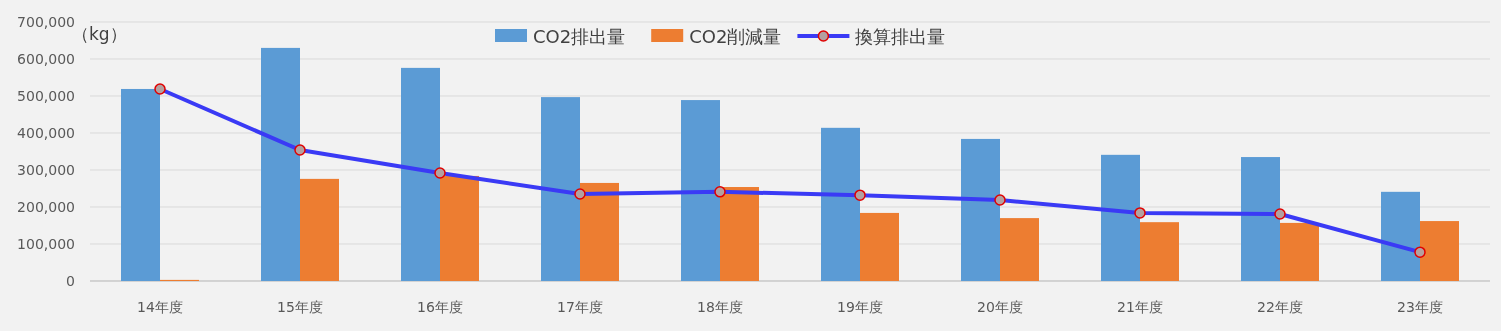 Image resolution: width=1501 pixels, height=331 pixels. Describe the element at coordinates (46, 22) in the screenshot. I see `y-tick-label: 700,000` at that location.